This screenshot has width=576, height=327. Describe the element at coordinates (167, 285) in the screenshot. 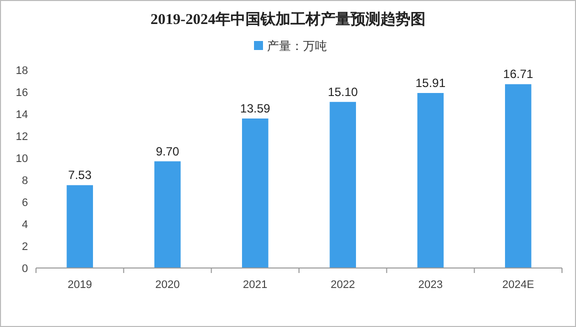

I see `x-tick-label: 2020` at that location.